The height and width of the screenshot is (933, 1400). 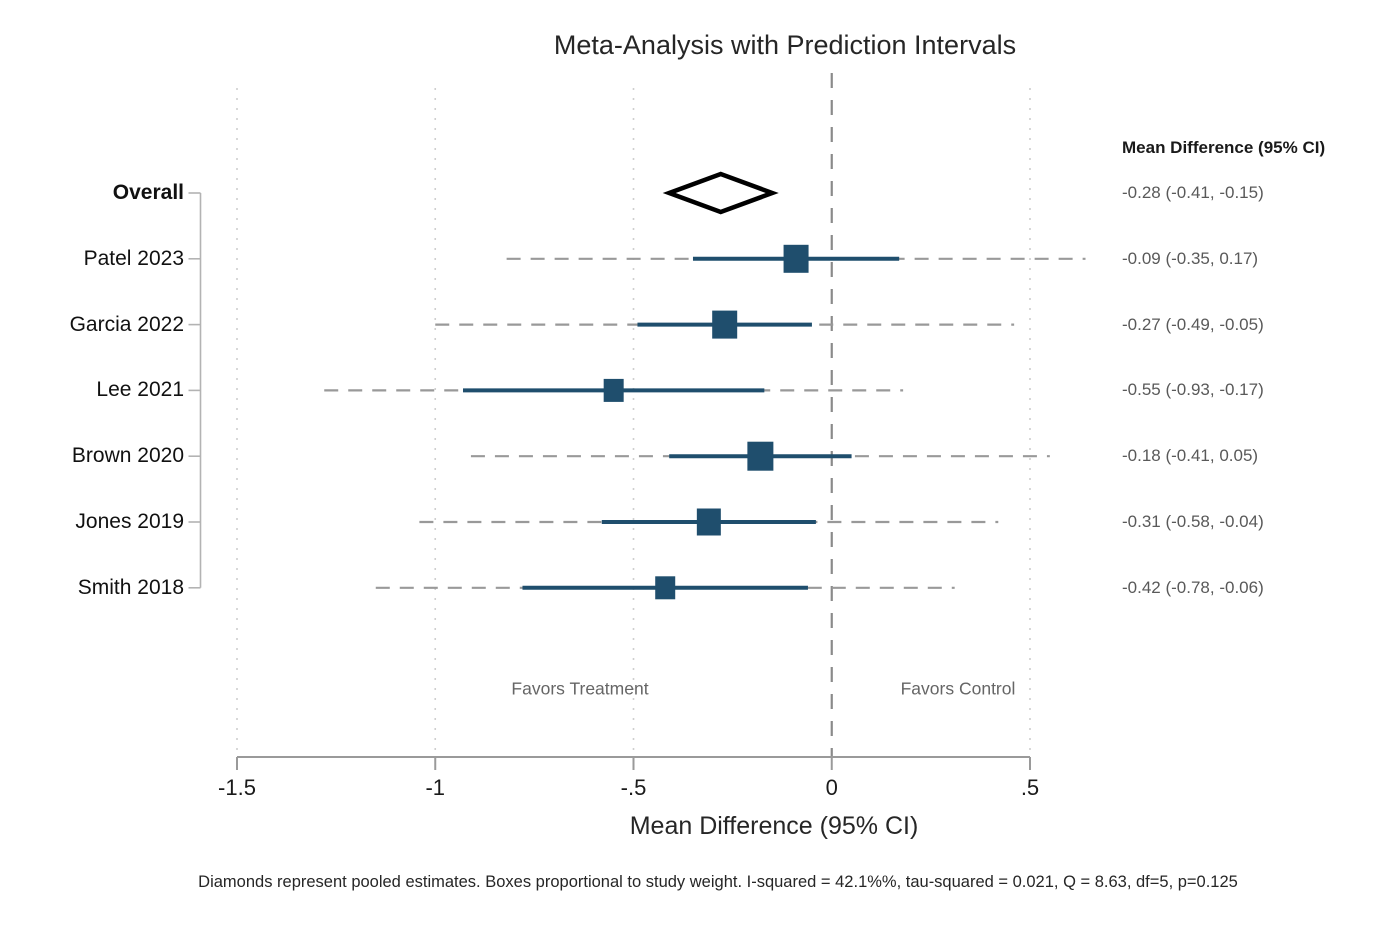 What do you see at coordinates (1190, 456) in the screenshot?
I see `ci-value-text: -0.18 (-0.41, 0.05)` at bounding box center [1190, 456].